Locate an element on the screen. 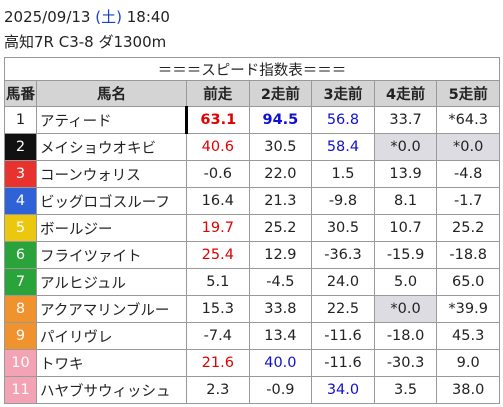 This screenshot has width=503, height=407. speed-index: 13.4 is located at coordinates (280, 336).